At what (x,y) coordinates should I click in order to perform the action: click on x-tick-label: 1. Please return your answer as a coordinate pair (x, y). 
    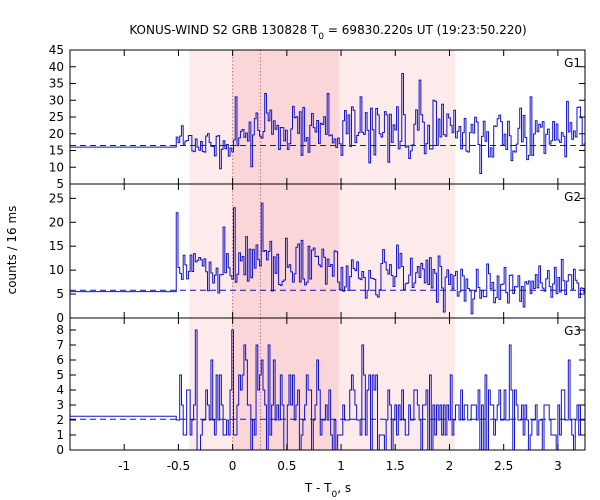
    Looking at the image, I should click on (341, 466).